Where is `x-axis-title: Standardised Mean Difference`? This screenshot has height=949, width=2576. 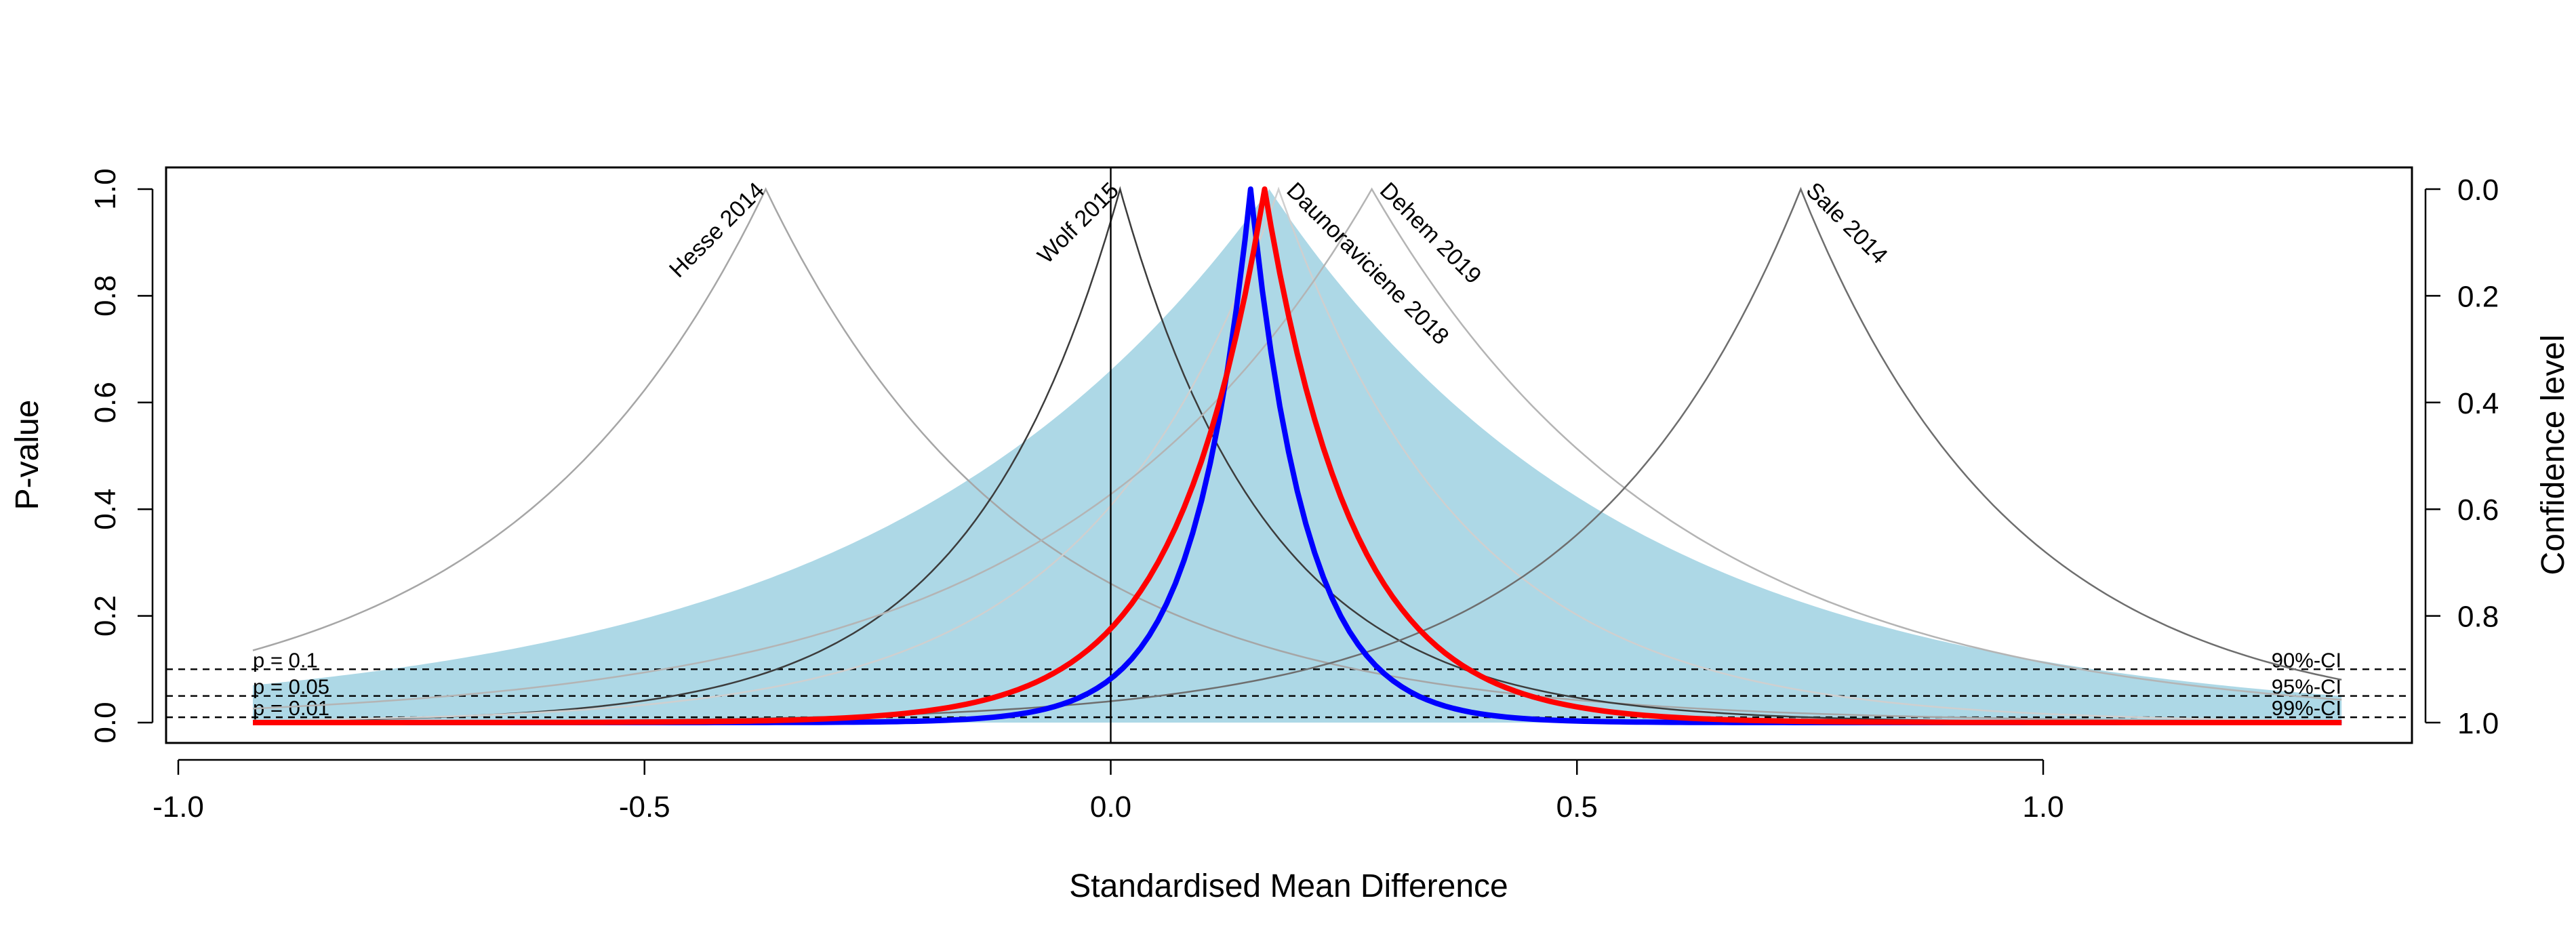
x-axis-title: Standardised Mean Difference is located at coordinates (1288, 886).